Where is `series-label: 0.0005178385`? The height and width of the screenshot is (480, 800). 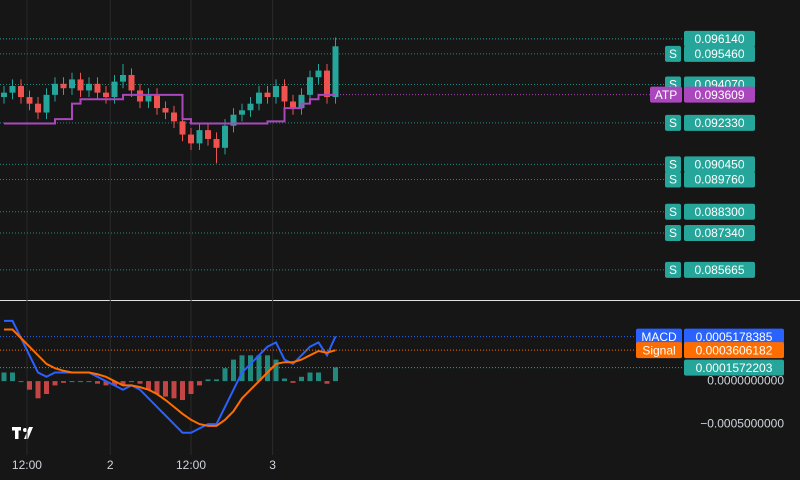 series-label: 0.0005178385 is located at coordinates (734, 337).